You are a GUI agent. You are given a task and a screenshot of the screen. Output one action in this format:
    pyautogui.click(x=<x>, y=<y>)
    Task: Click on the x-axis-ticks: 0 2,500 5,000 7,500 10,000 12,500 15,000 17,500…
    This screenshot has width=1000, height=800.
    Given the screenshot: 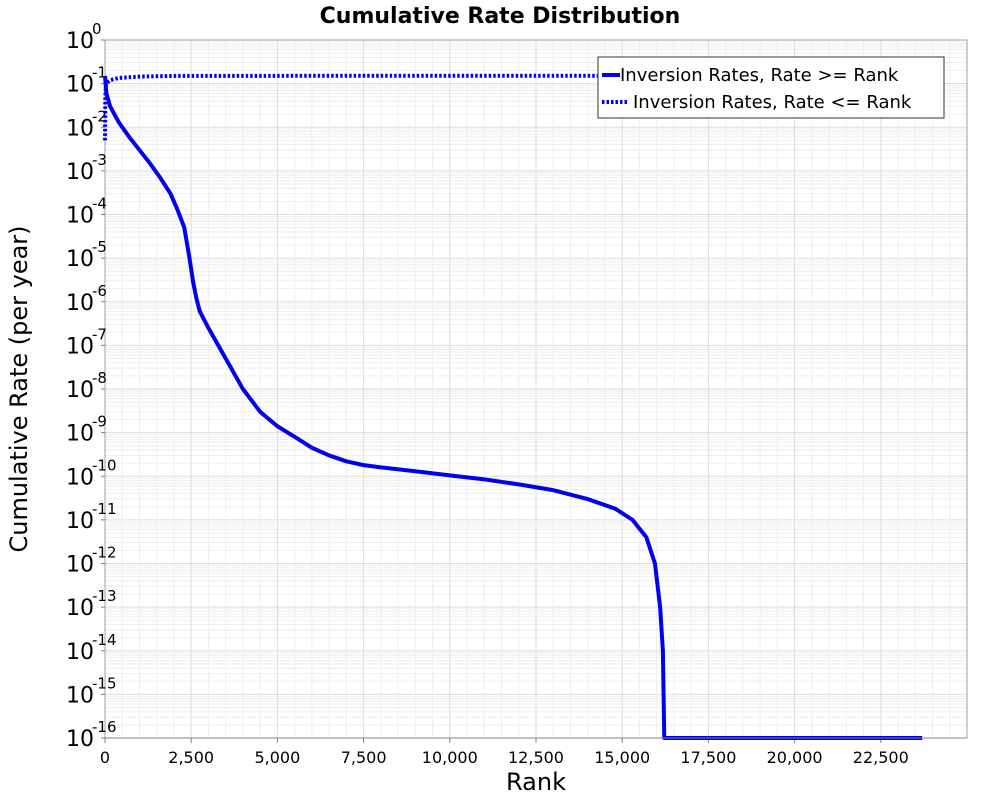 What is the action you would take?
    pyautogui.click(x=504, y=752)
    